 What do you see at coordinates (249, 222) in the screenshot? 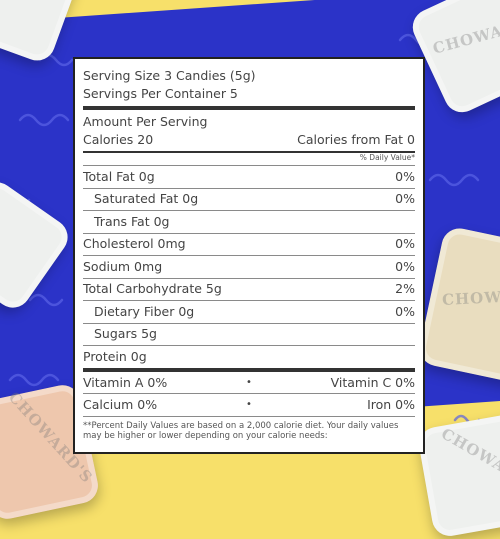
I see `nutrient-row: Trans Fat 0g` at bounding box center [249, 222].